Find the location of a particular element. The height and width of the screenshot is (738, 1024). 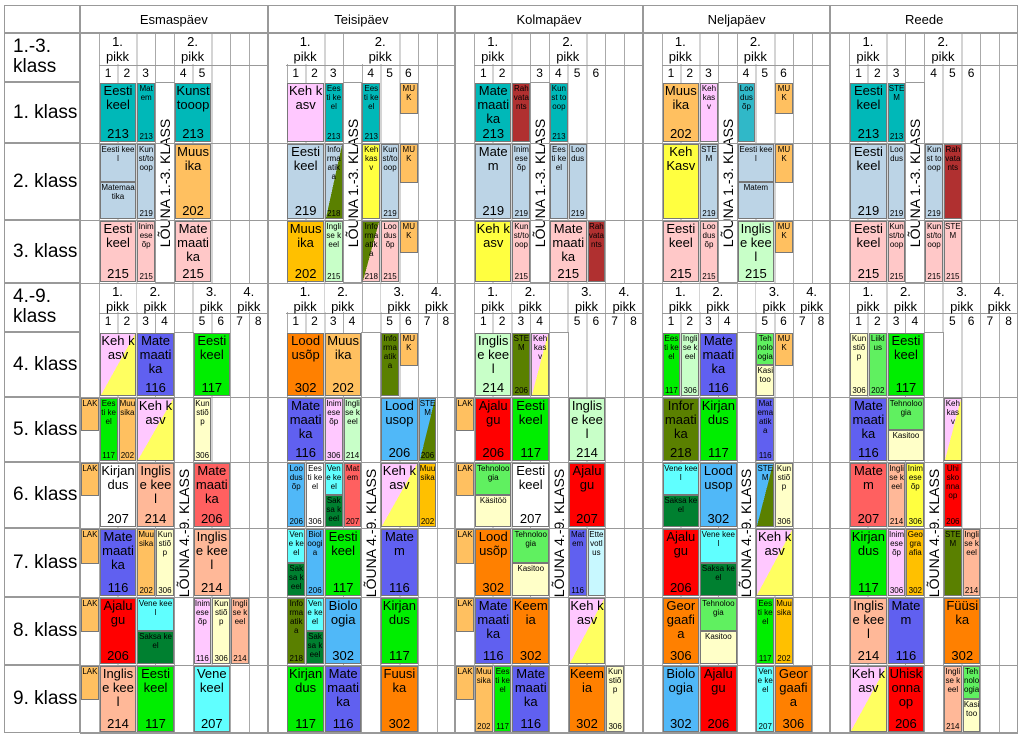

lesson-subject: Kunst/tooop is located at coordinates (521, 235).